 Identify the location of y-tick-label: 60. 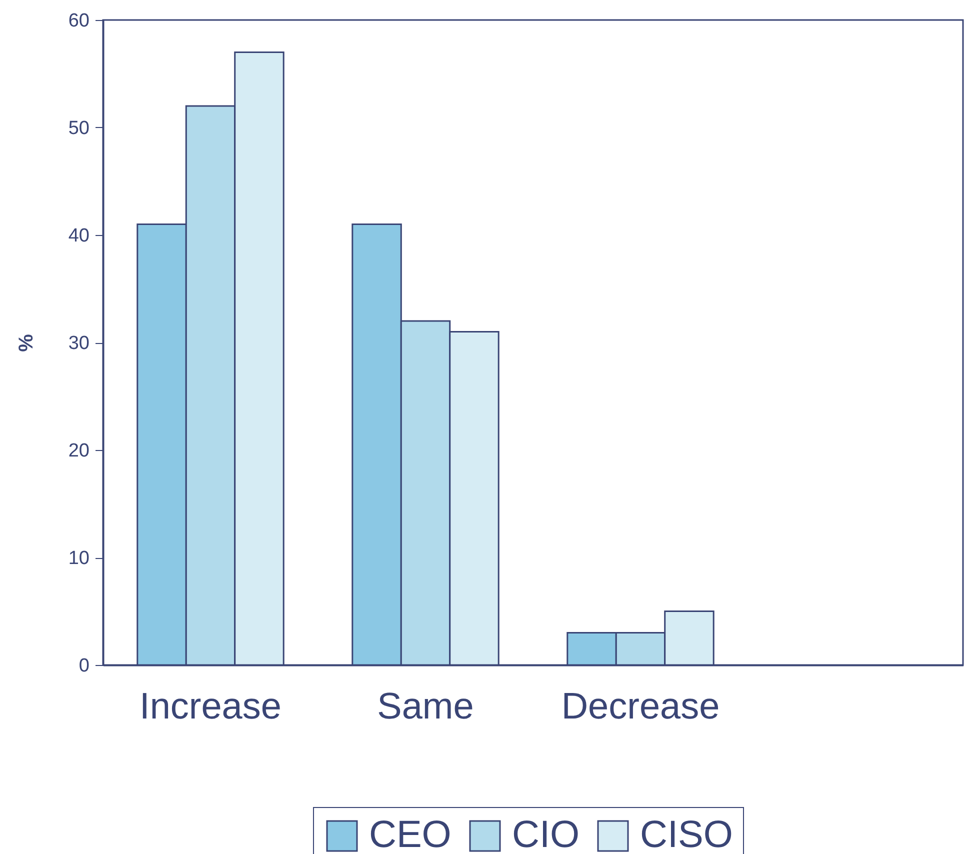
(79, 21).